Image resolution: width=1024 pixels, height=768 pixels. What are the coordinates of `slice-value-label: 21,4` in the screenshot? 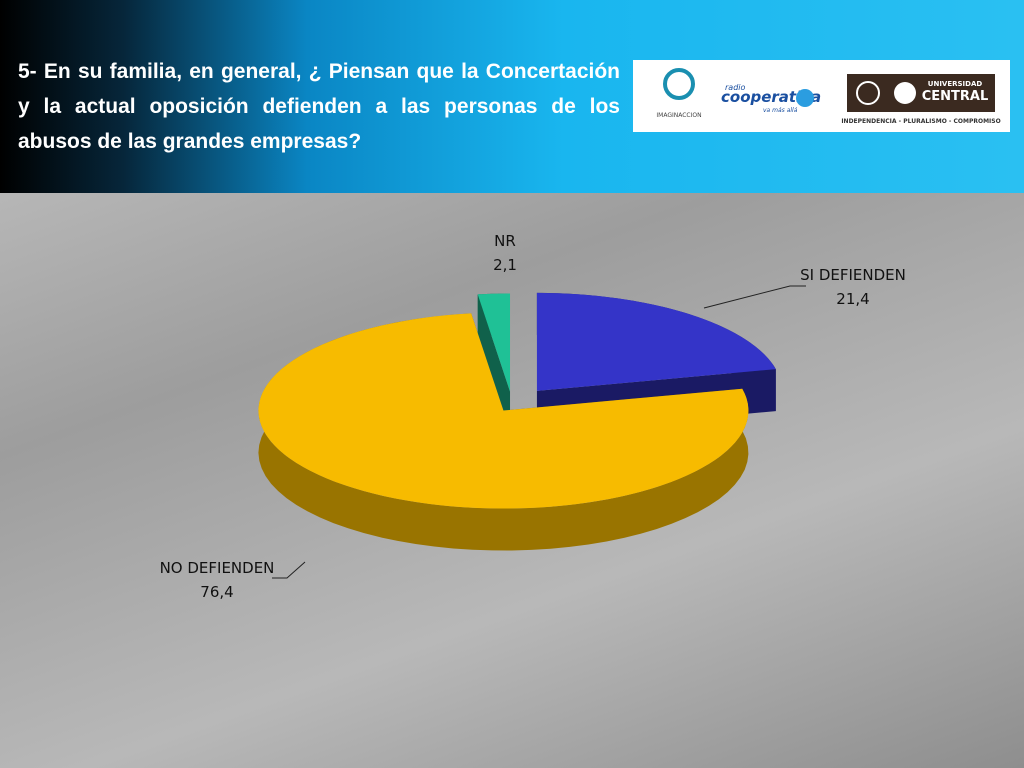 It's located at (852, 299).